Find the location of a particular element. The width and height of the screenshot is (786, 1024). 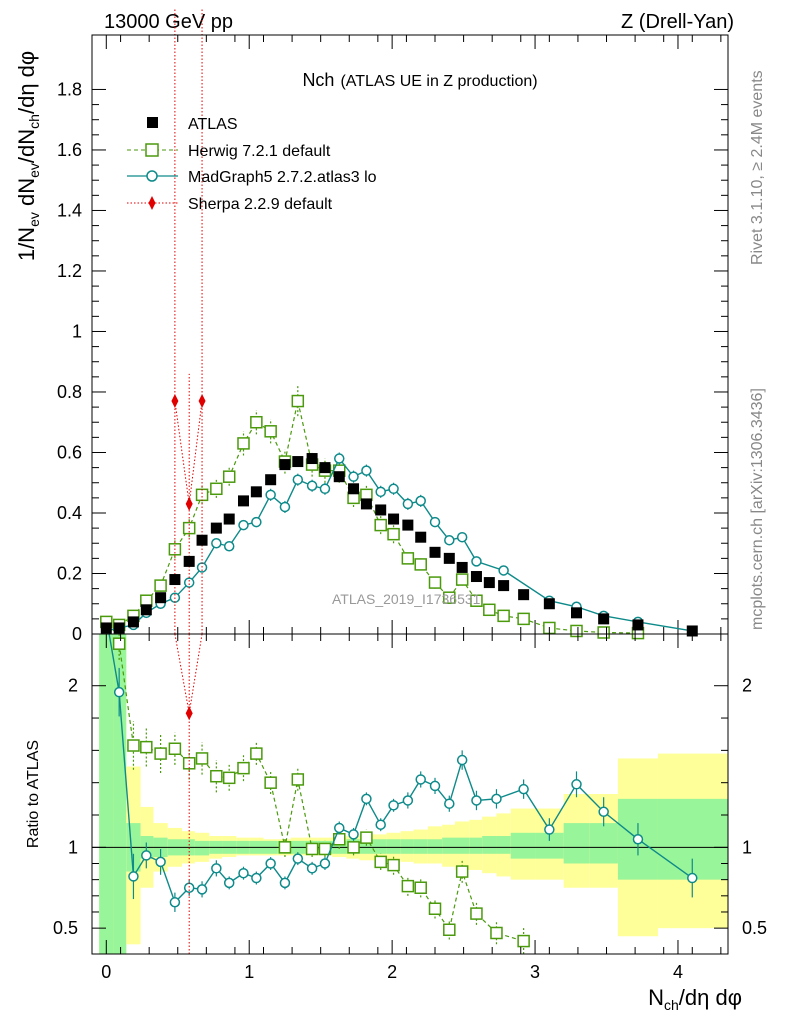

ratio-ytick-label: 2 is located at coordinates (73, 686).